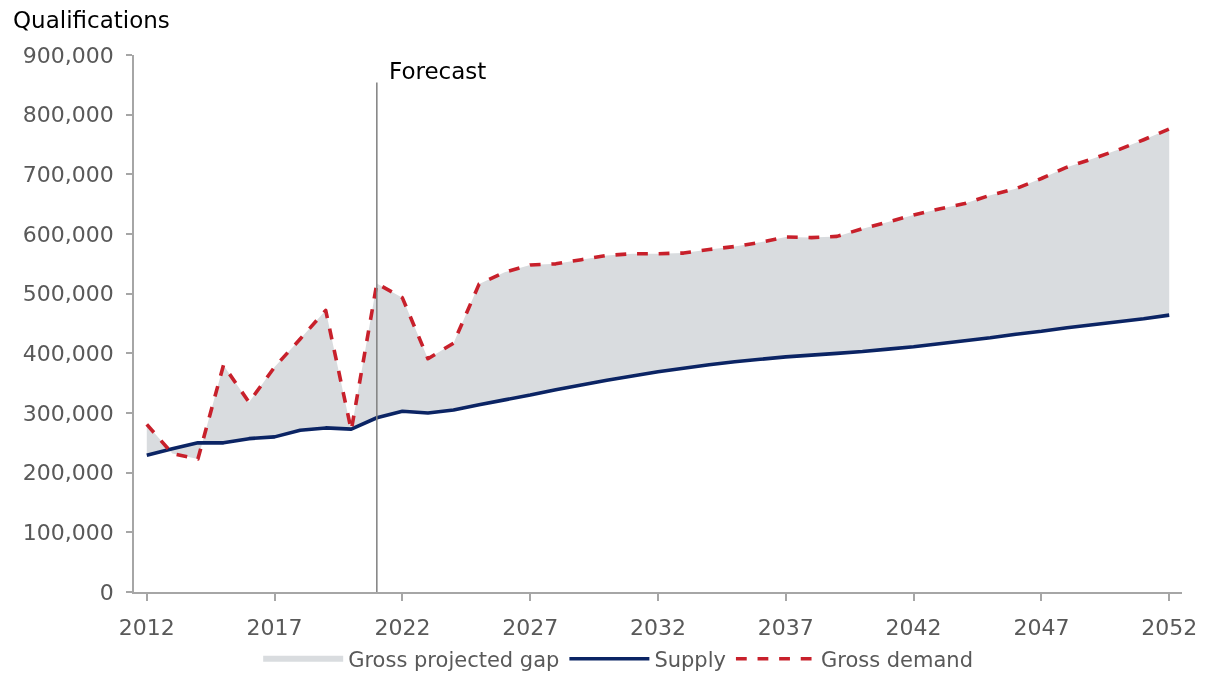 The height and width of the screenshot is (677, 1208). Describe the element at coordinates (68, 354) in the screenshot. I see `y-tick-label: 400,000` at that location.